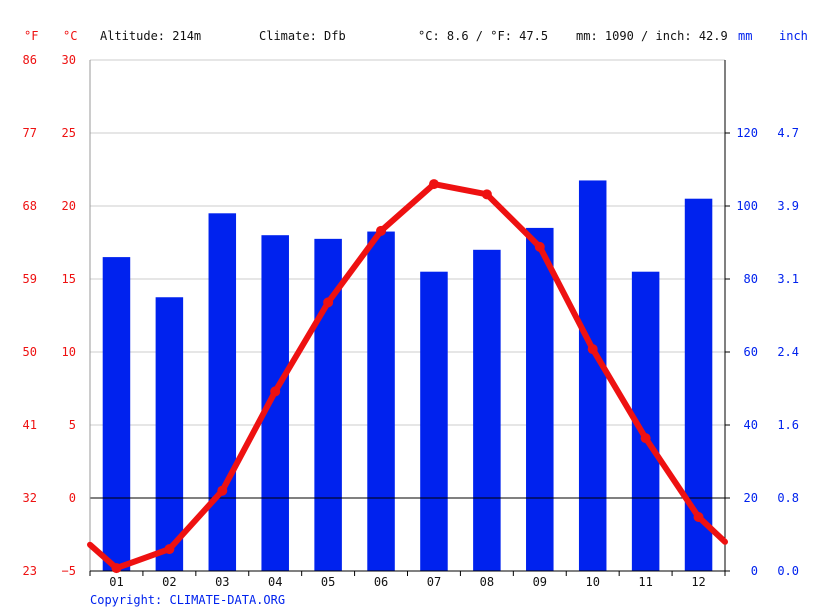  I want to click on celsius-tick-label: 10, so click(69, 352).